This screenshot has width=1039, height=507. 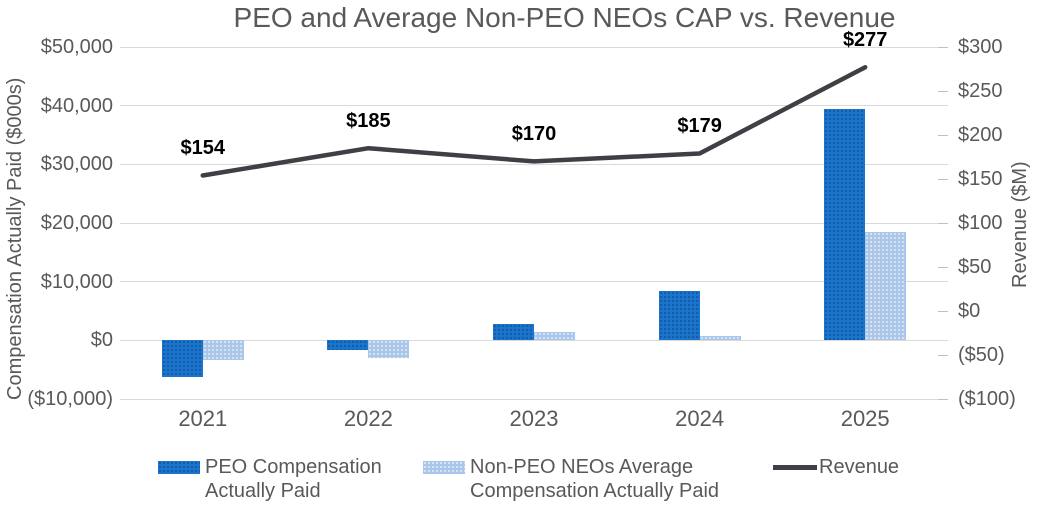 What do you see at coordinates (203, 418) in the screenshot?
I see `x-axis-label-2021: 2021` at bounding box center [203, 418].